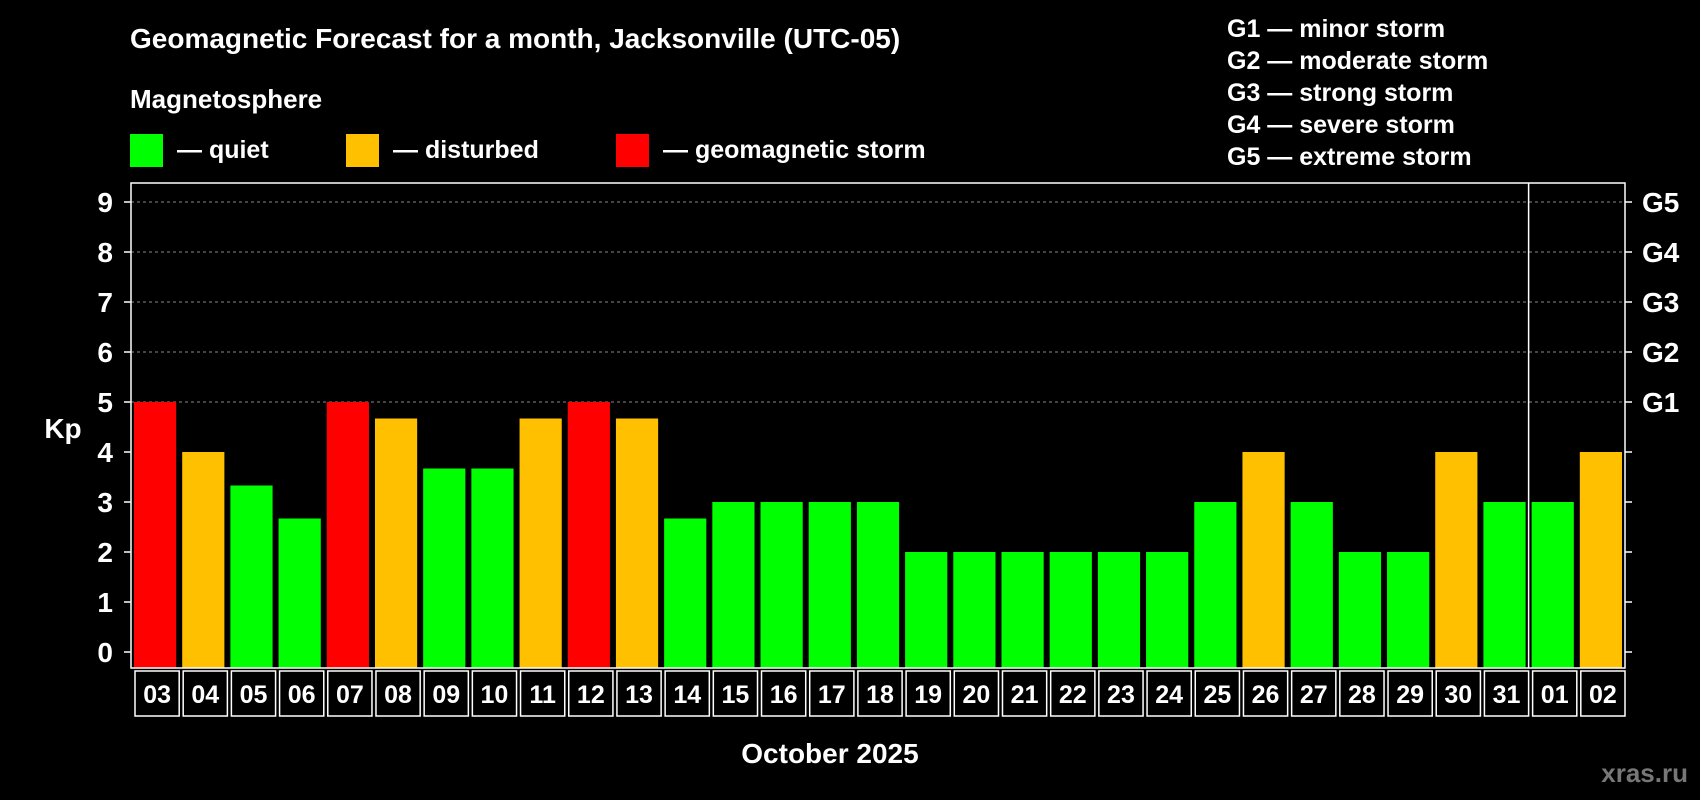 The height and width of the screenshot is (800, 1700). What do you see at coordinates (62, 428) in the screenshot?
I see `y-axis-label: Kp` at bounding box center [62, 428].